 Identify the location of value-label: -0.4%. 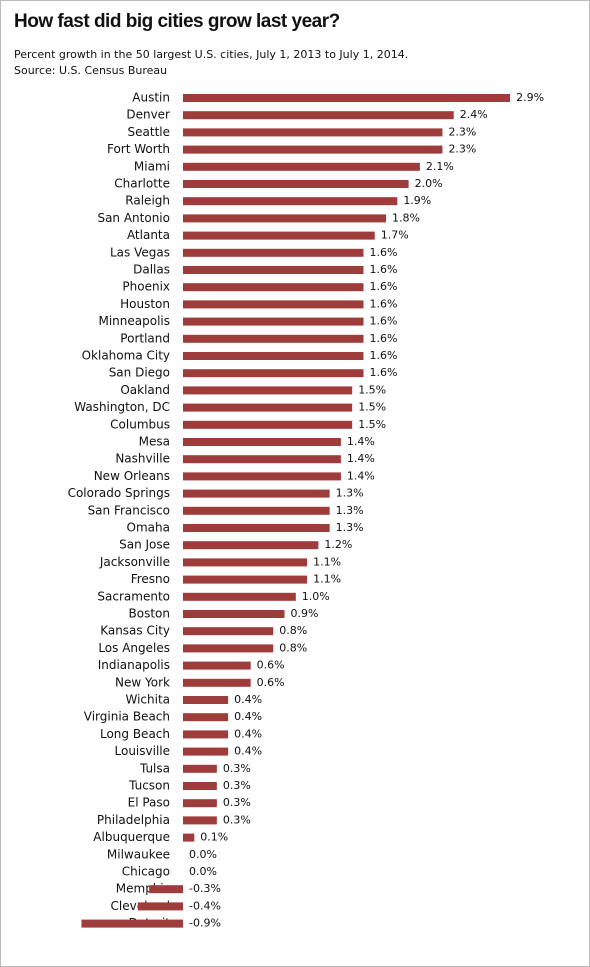
(205, 905).